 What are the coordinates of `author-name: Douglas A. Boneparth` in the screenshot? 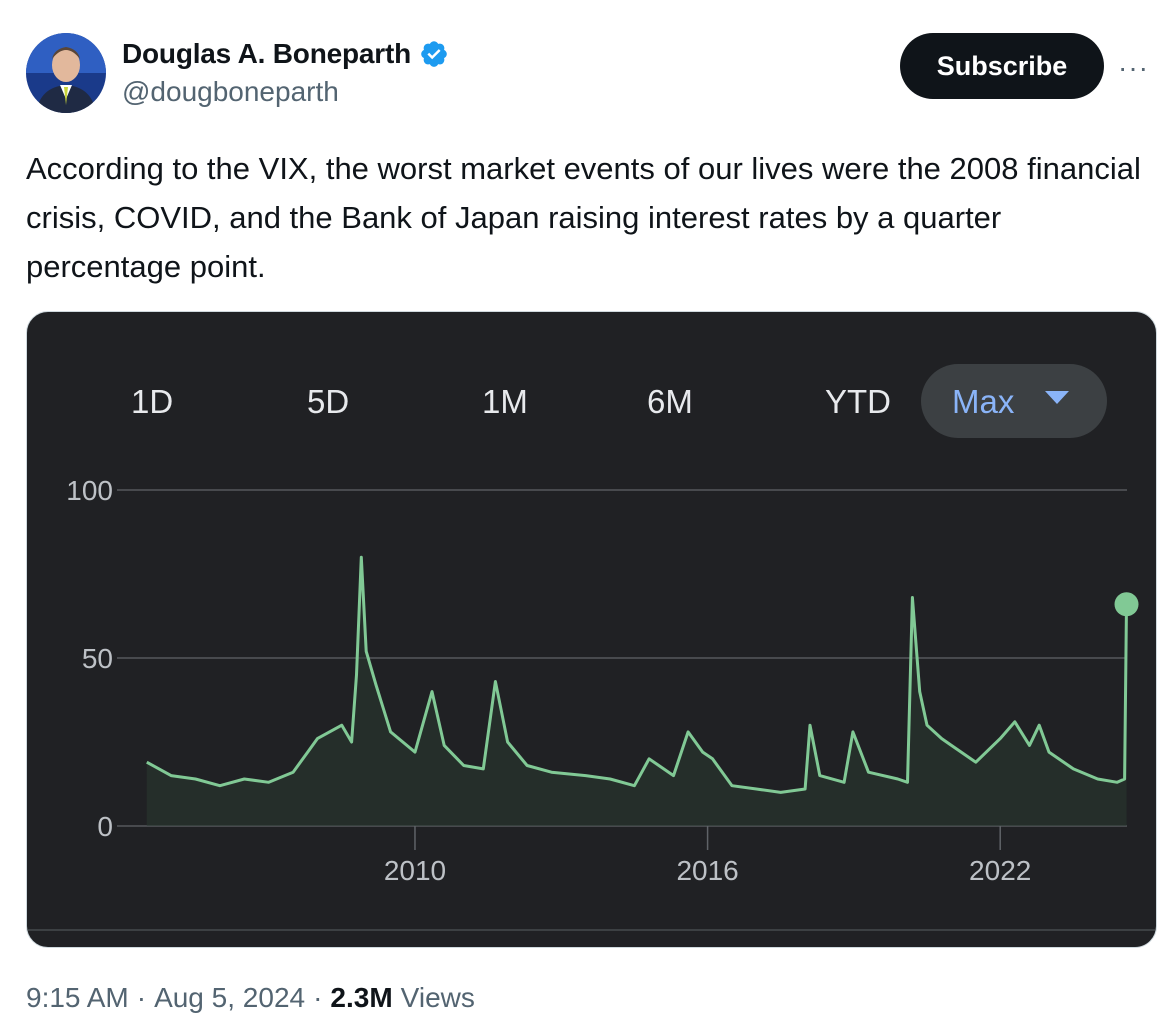 It's located at (266, 53).